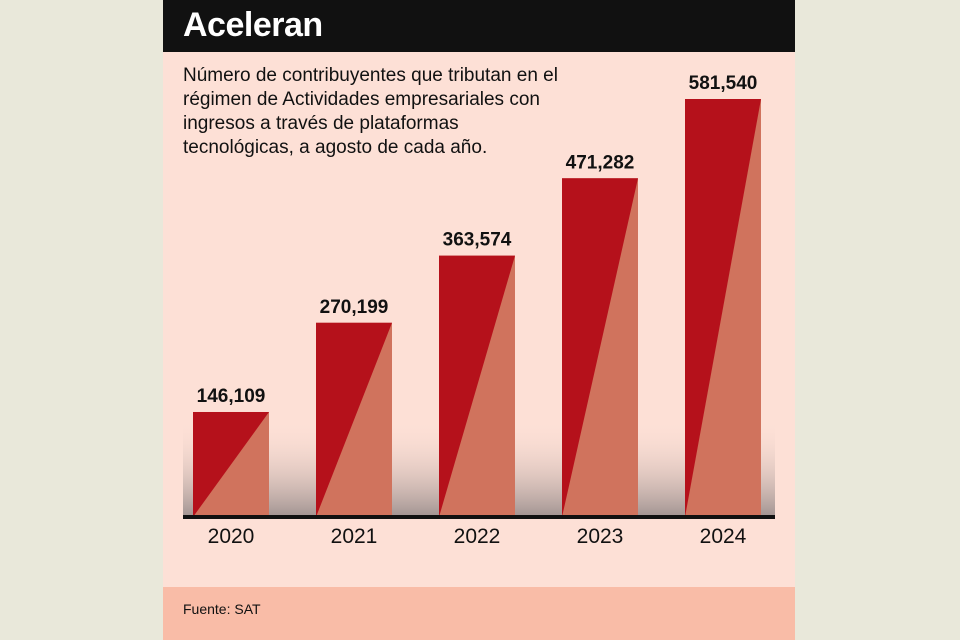 Image resolution: width=960 pixels, height=640 pixels. Describe the element at coordinates (600, 536) in the screenshot. I see `x-tick-label: 2023` at that location.